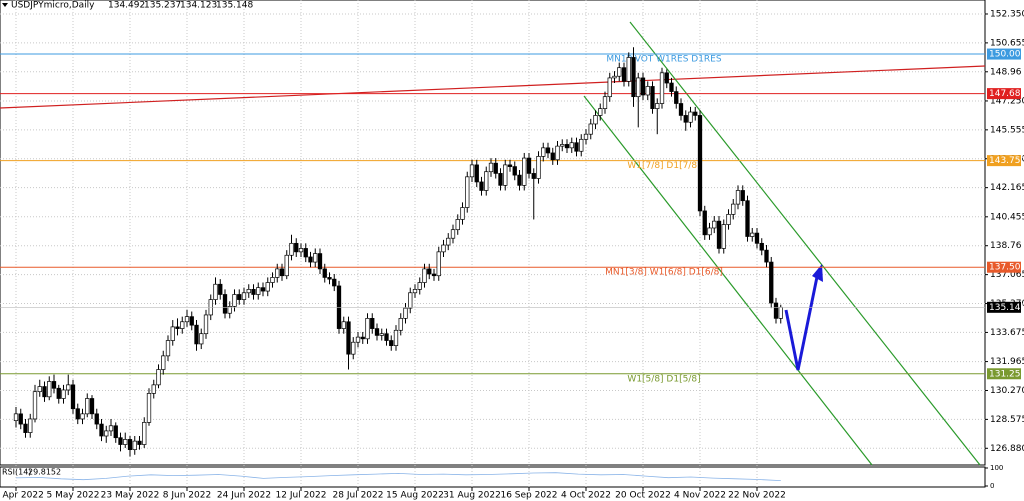 This screenshot has width=1024, height=501. Describe the element at coordinates (22, 496) in the screenshot. I see `x-tick-label: 19 Apr 2022` at that location.